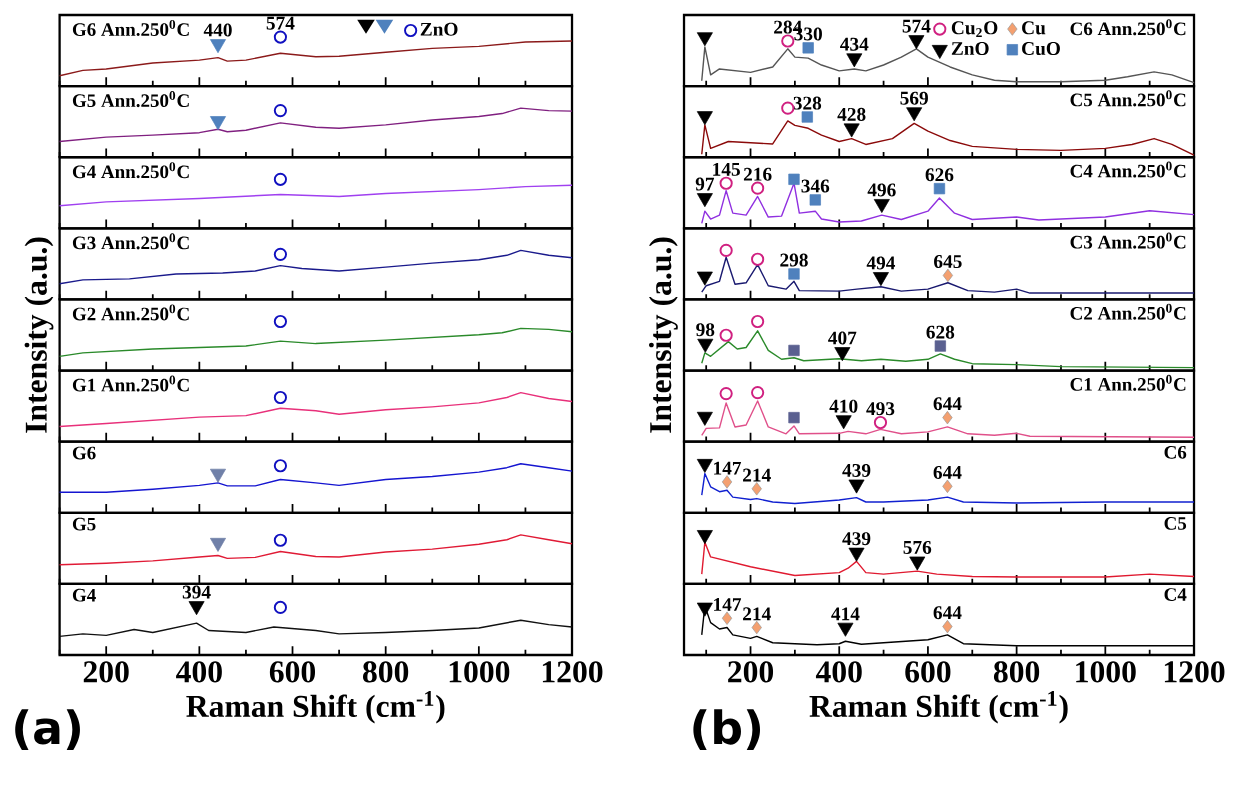  Describe the element at coordinates (84, 453) in the screenshot. I see `chart-title: G6` at that location.